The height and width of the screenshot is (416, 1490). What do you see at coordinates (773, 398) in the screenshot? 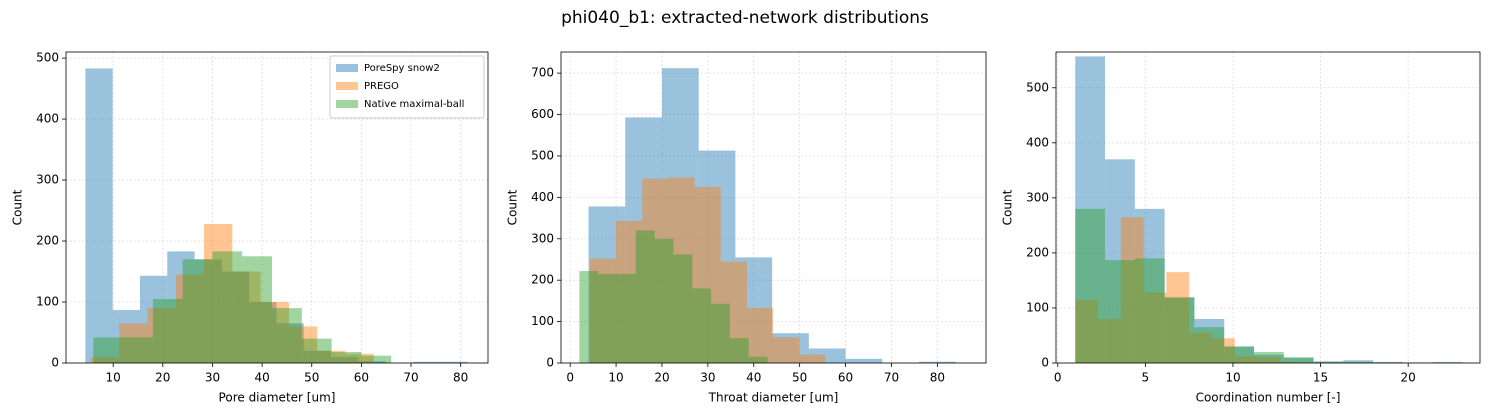
I see `x-axis-label: Throat diameter [um]` at bounding box center [773, 398].